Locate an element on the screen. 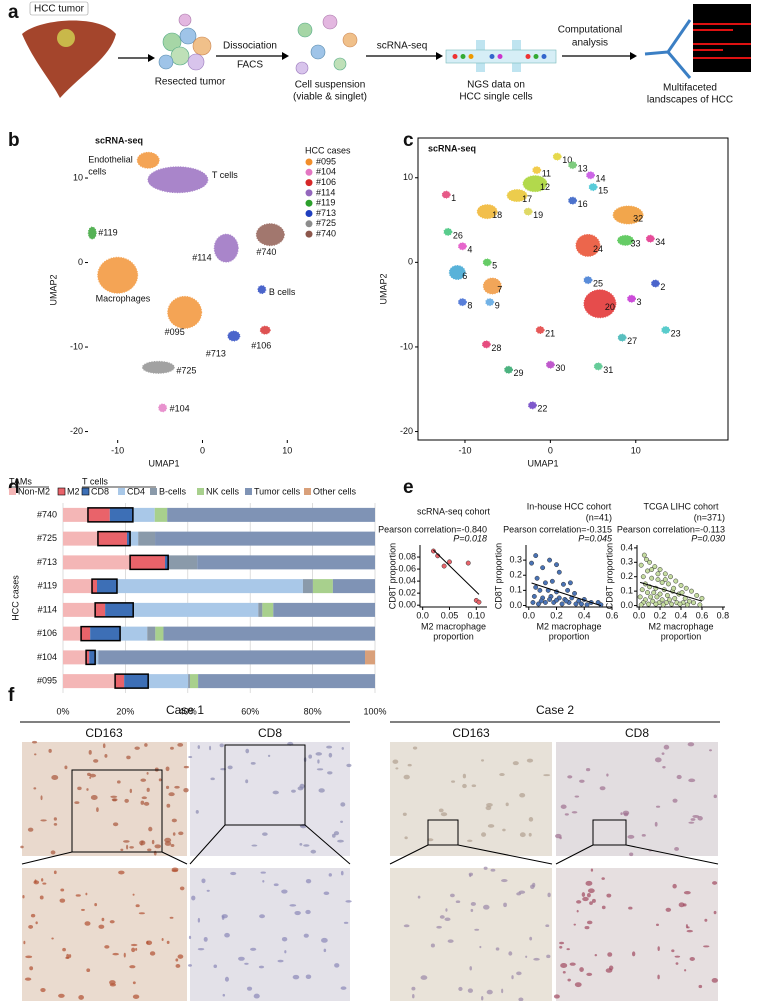  y-axis-label: CD8T proportion is located at coordinates (392, 576).